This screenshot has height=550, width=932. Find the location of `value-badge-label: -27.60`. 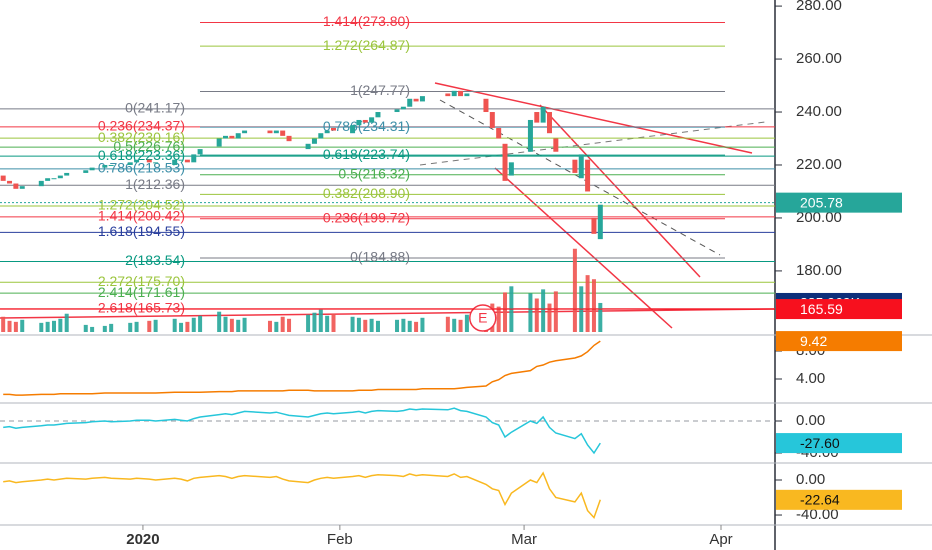

value-badge-label: -27.60 is located at coordinates (820, 443).